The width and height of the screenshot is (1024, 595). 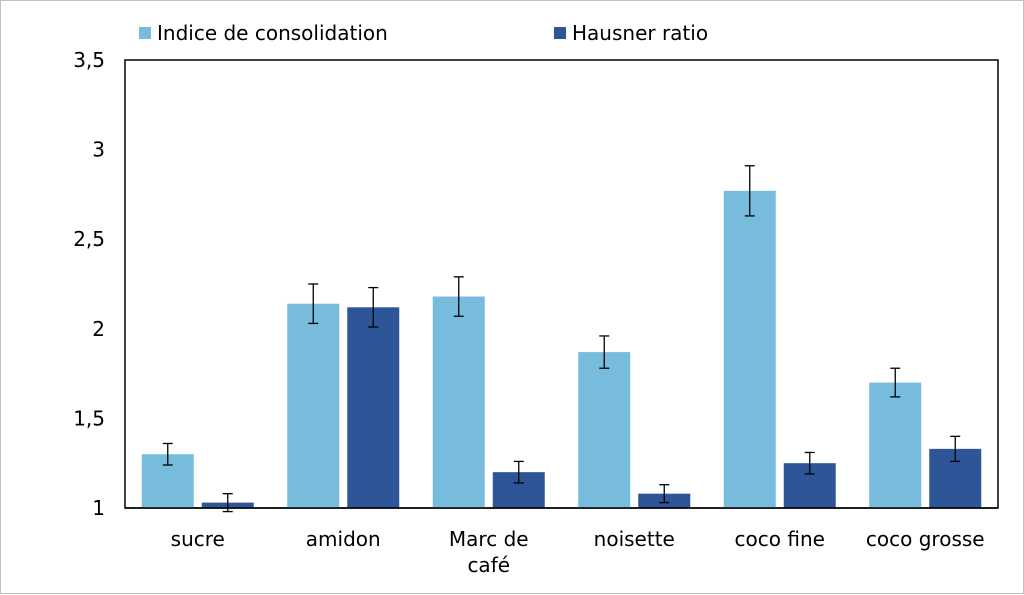 I want to click on x-tick-label: amidon, so click(x=343, y=539).